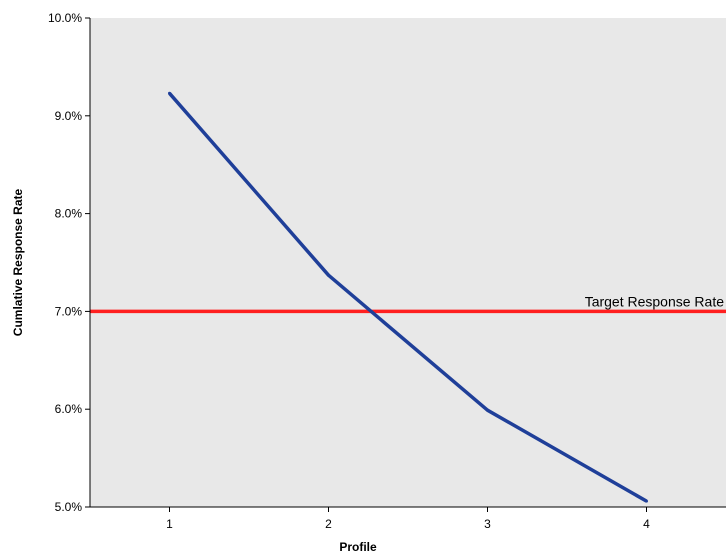 This screenshot has height=559, width=726. I want to click on x-tick-label: 3, so click(487, 524).